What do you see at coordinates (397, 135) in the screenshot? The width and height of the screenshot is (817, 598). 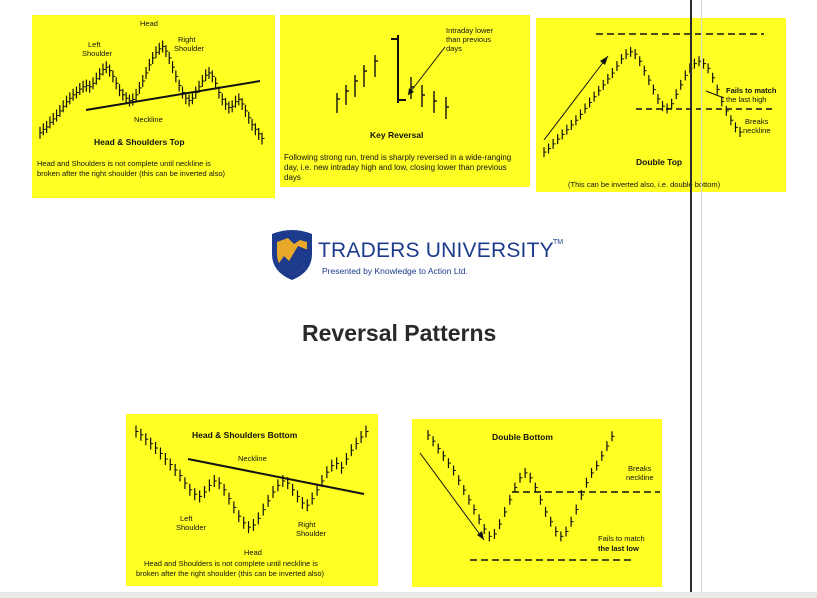 I see `key-reversal-title: Key Reversal` at bounding box center [397, 135].